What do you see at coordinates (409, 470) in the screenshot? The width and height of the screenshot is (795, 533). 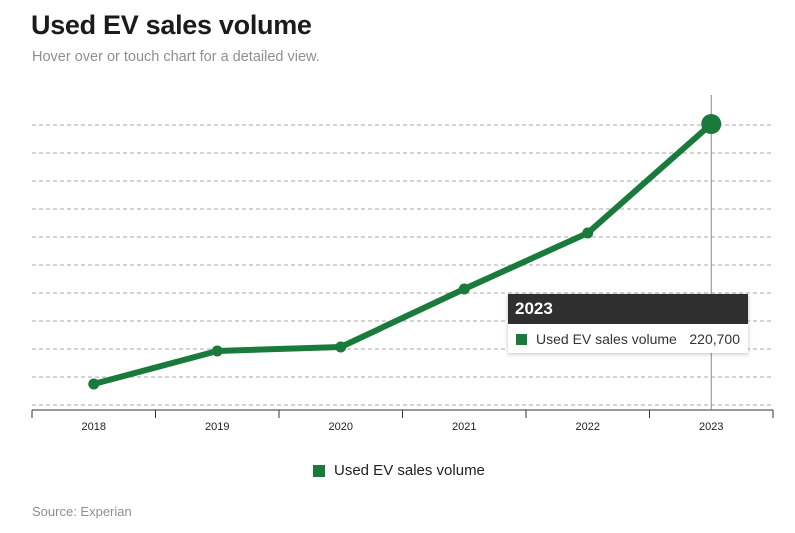 I see `legend-label: Used EV sales volume` at bounding box center [409, 470].